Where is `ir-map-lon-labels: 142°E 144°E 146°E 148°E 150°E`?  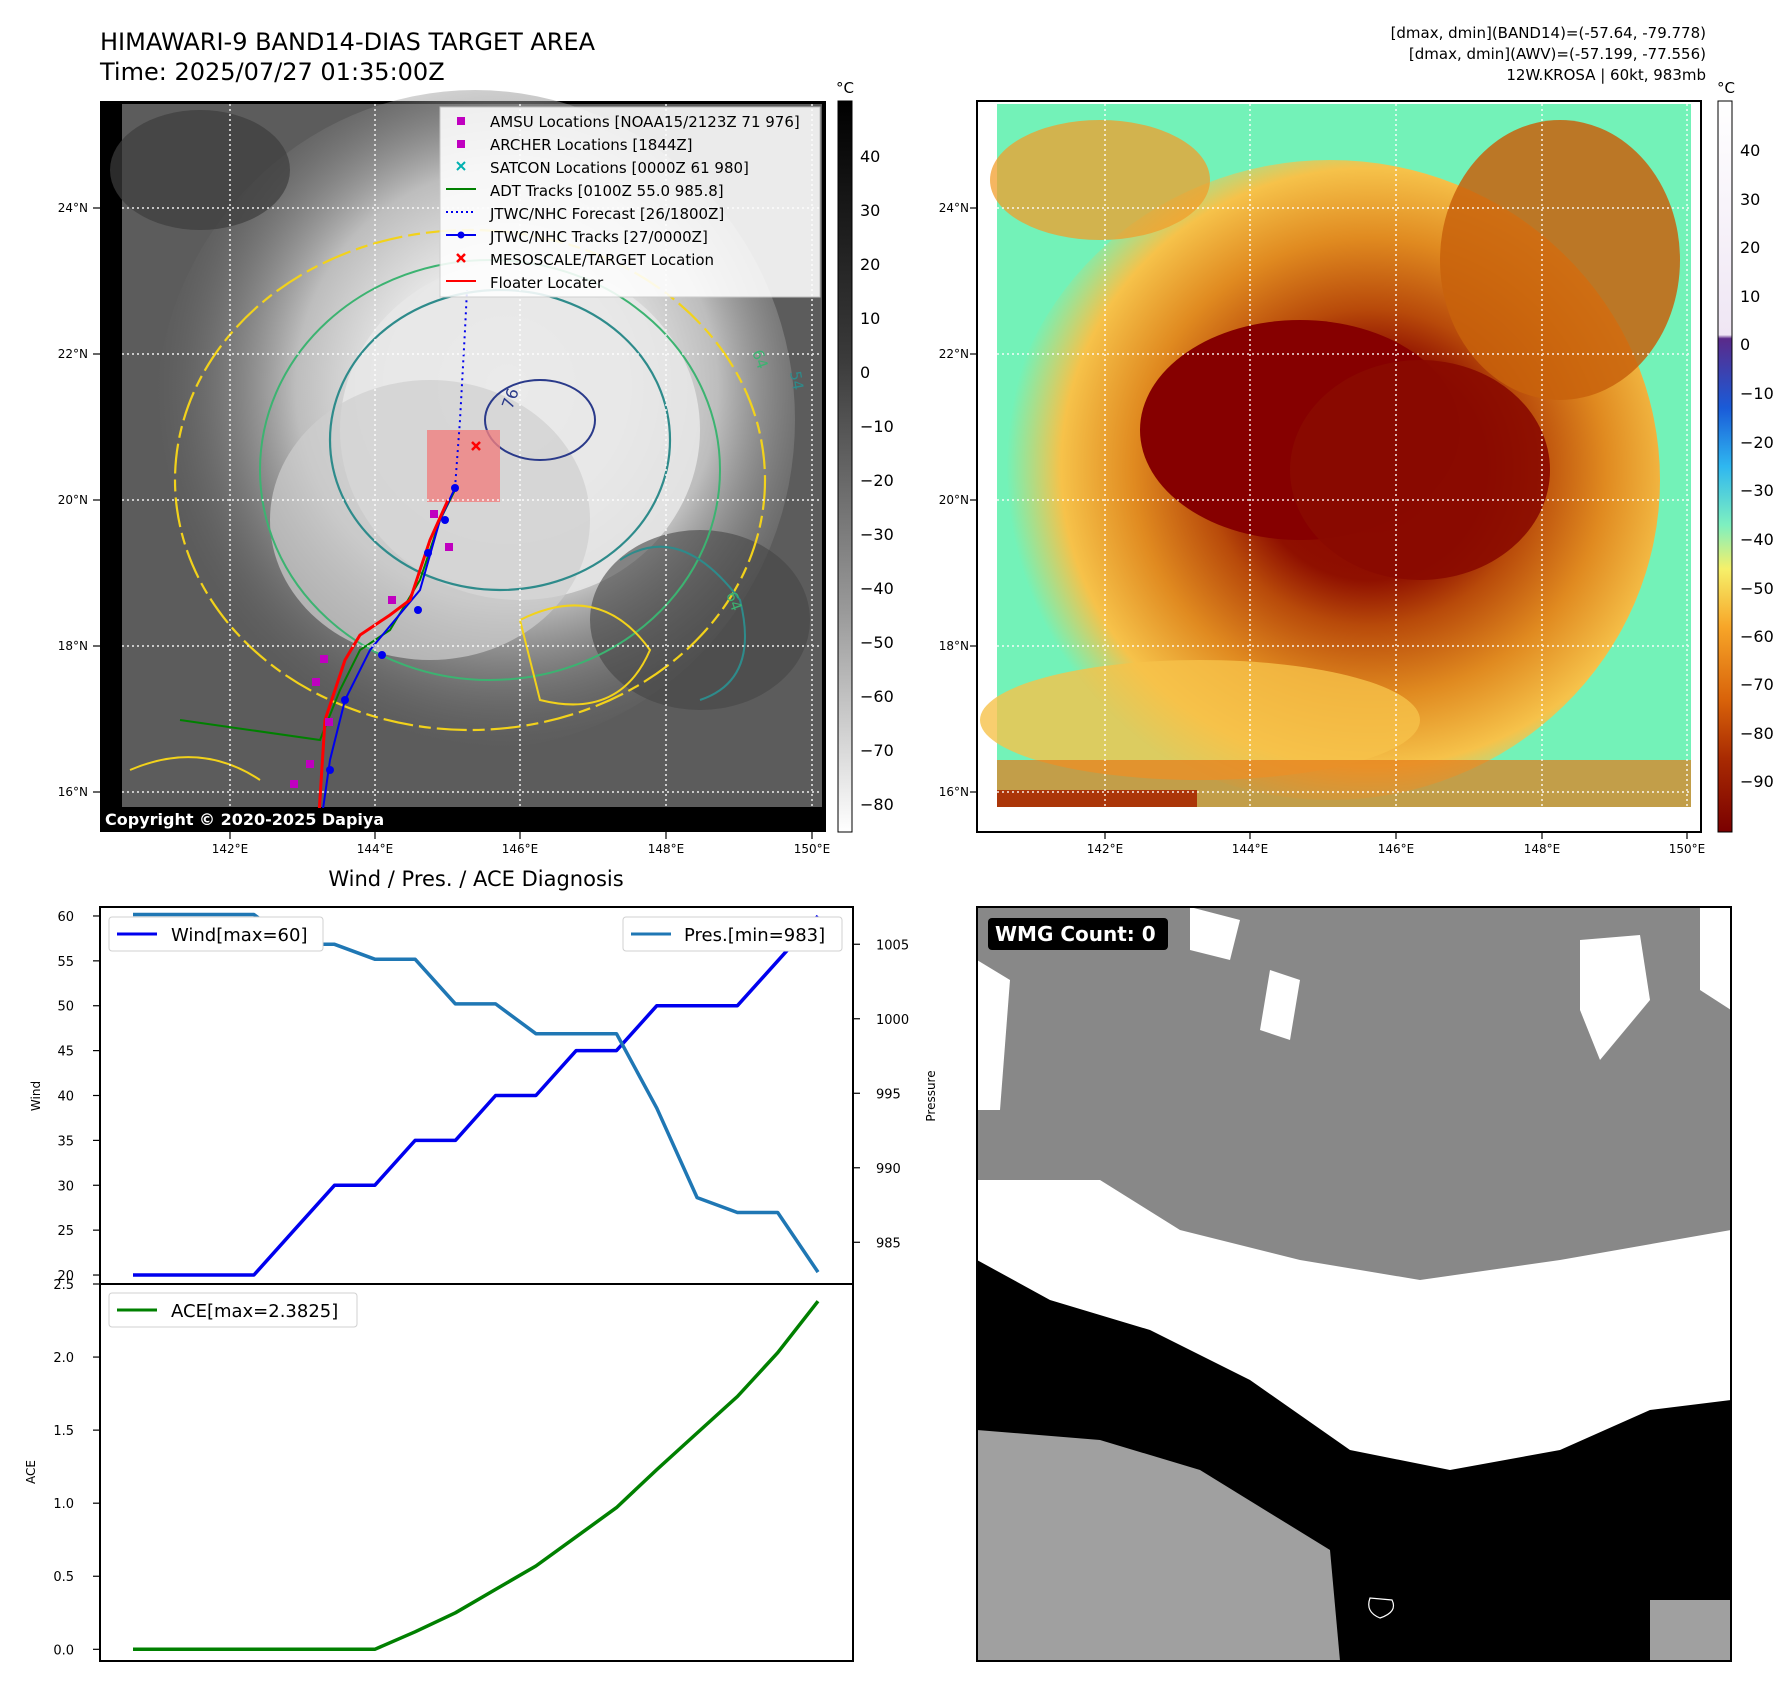 ir-map-lon-labels: 142°E 144°E 146°E 148°E 150°E is located at coordinates (521, 849).